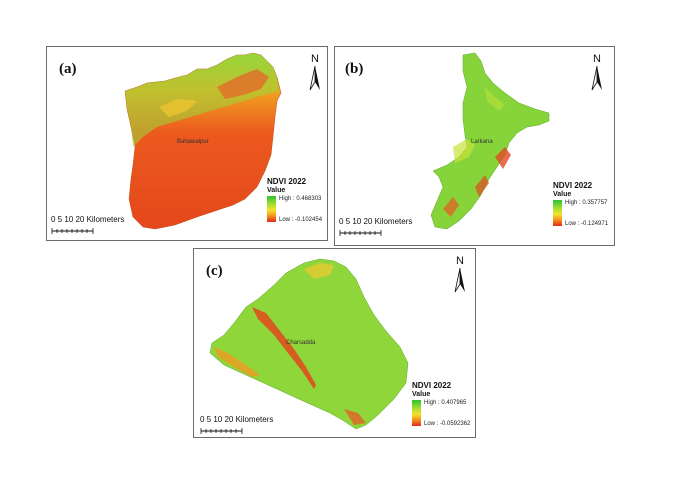  I want to click on city-label: Larkana, so click(482, 142).